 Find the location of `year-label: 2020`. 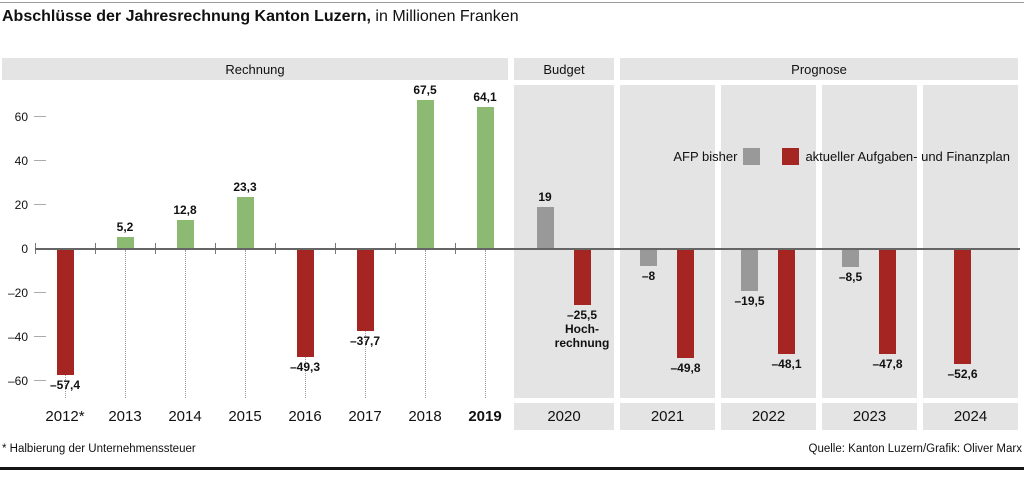

year-label: 2020 is located at coordinates (564, 416).